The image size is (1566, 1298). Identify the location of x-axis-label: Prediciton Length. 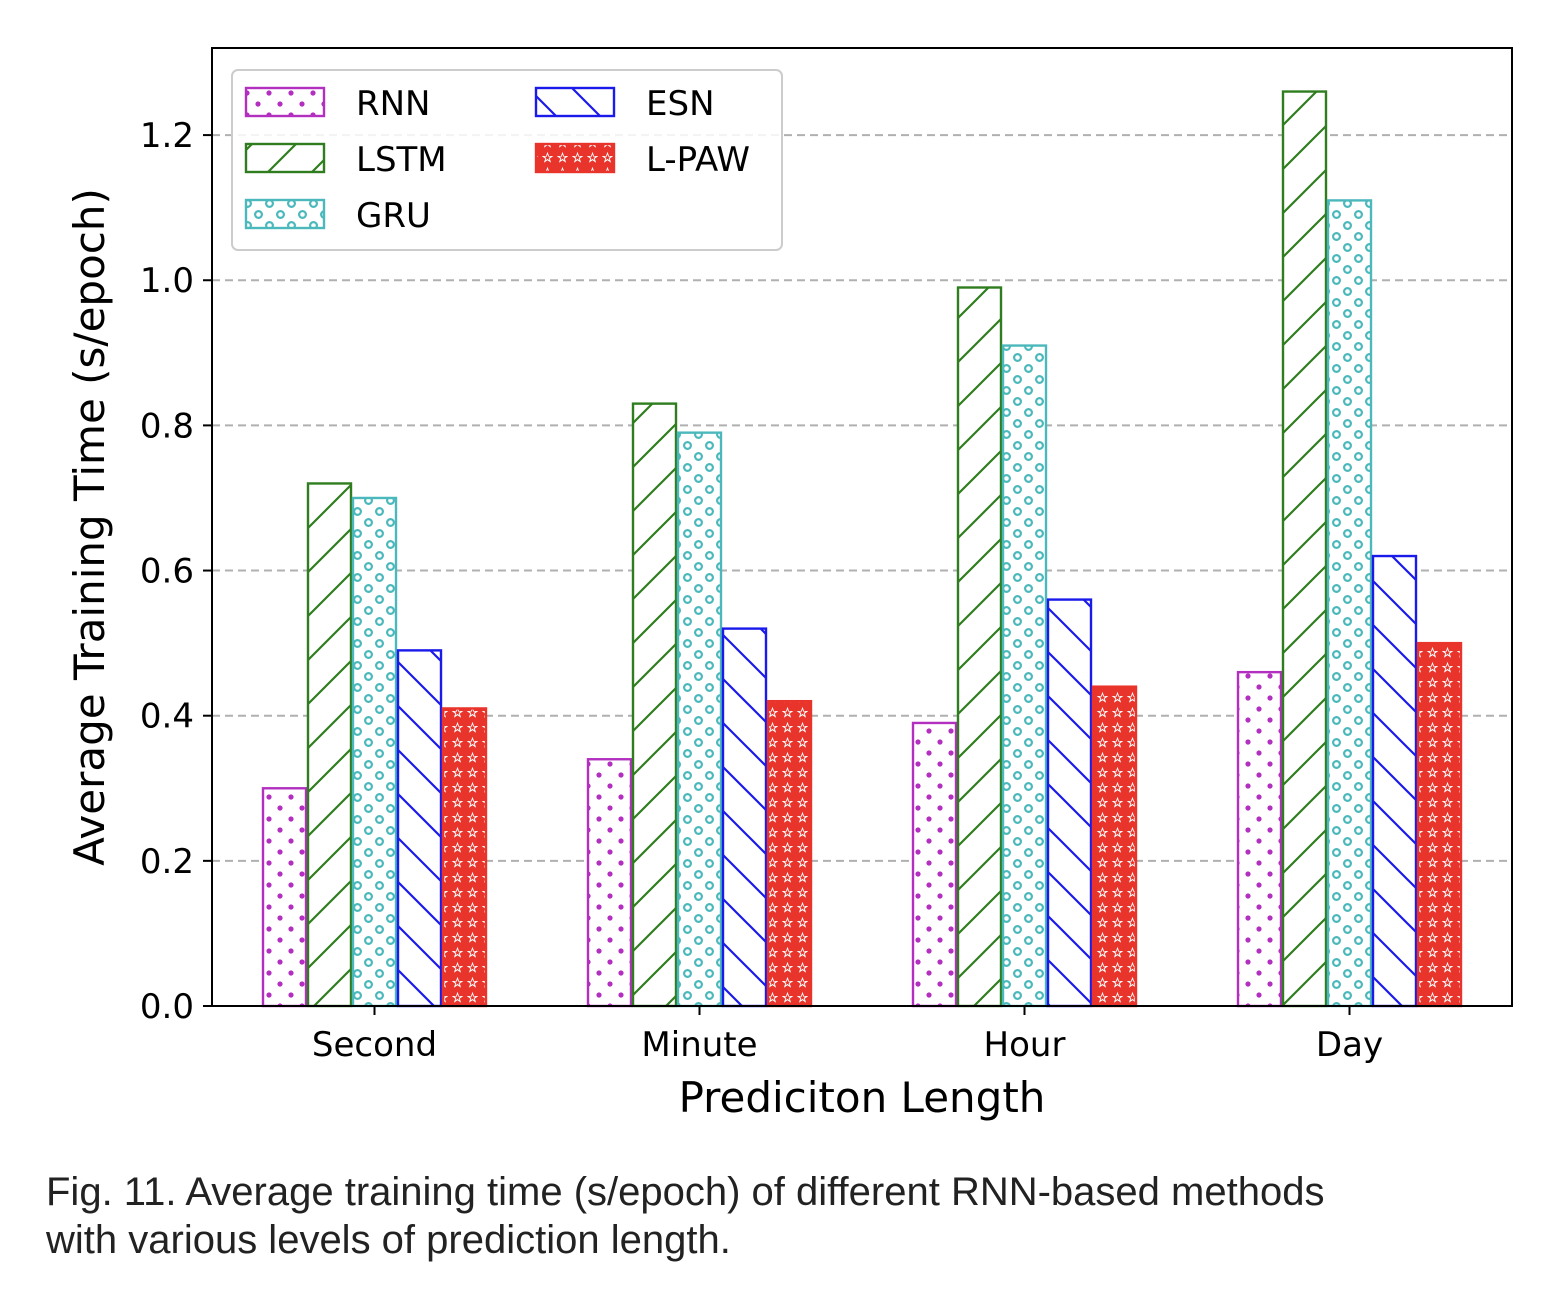
(862, 1097).